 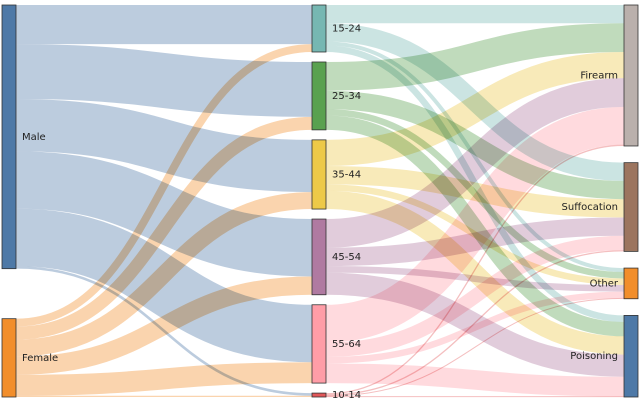 I want to click on node-female, so click(x=9, y=358).